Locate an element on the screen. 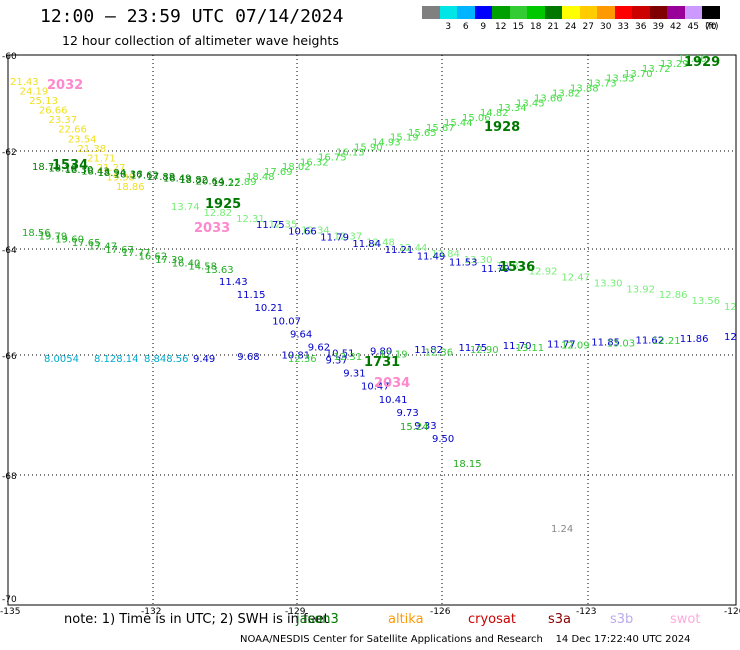  wave-height-value: 24.19 is located at coordinates (34, 92).